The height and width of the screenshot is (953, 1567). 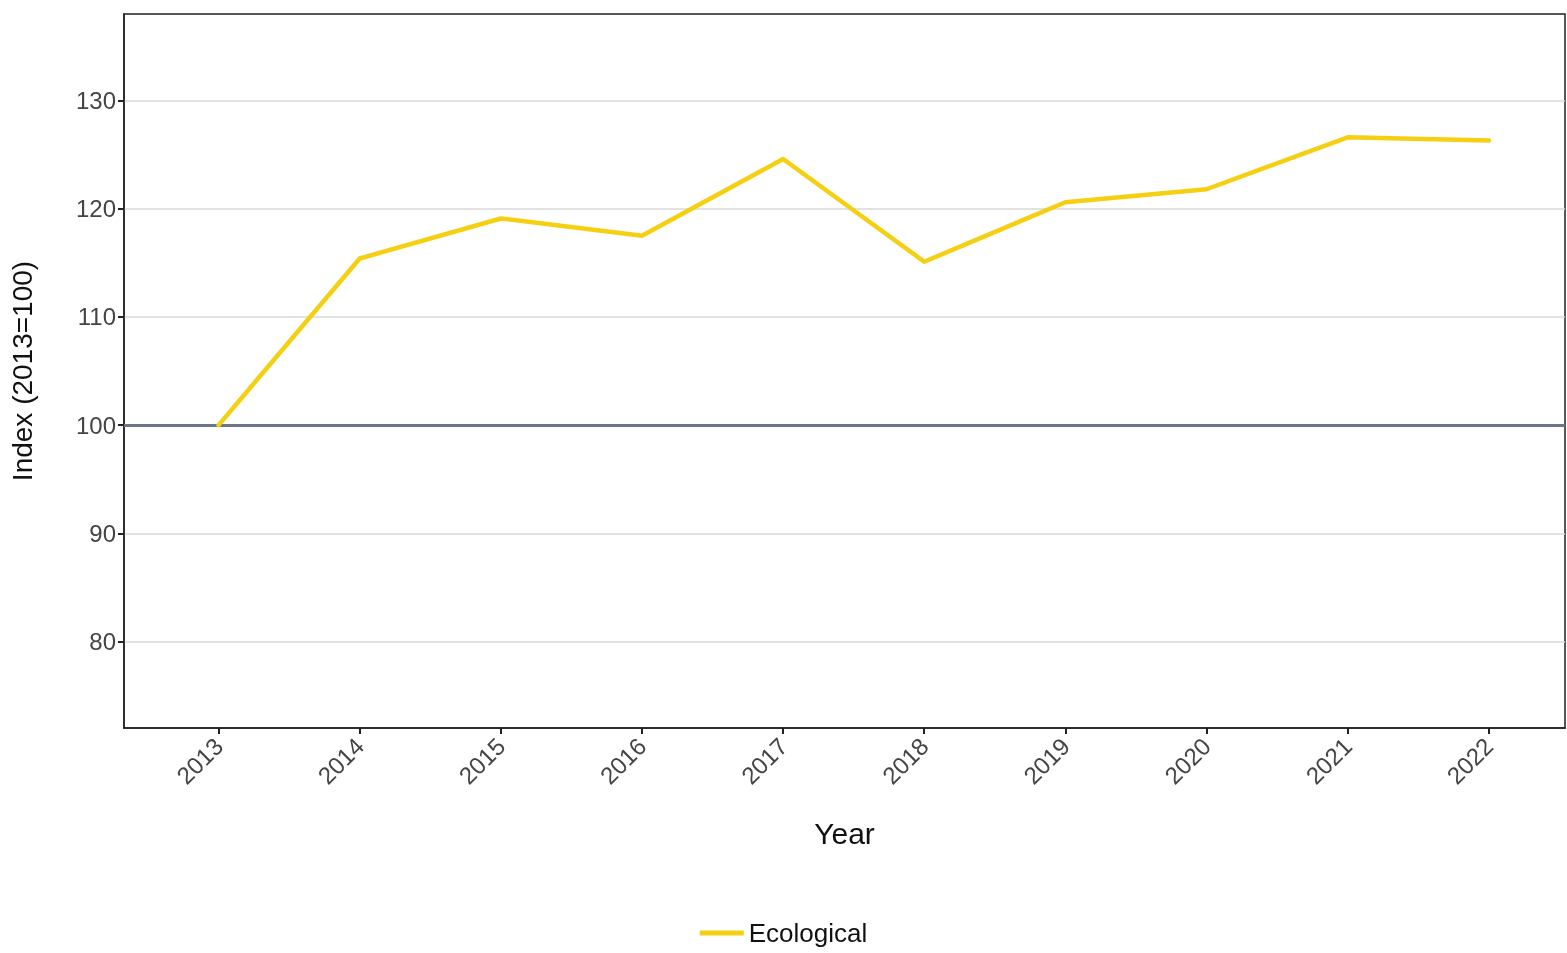 What do you see at coordinates (808, 933) in the screenshot?
I see `legend-label: Ecological` at bounding box center [808, 933].